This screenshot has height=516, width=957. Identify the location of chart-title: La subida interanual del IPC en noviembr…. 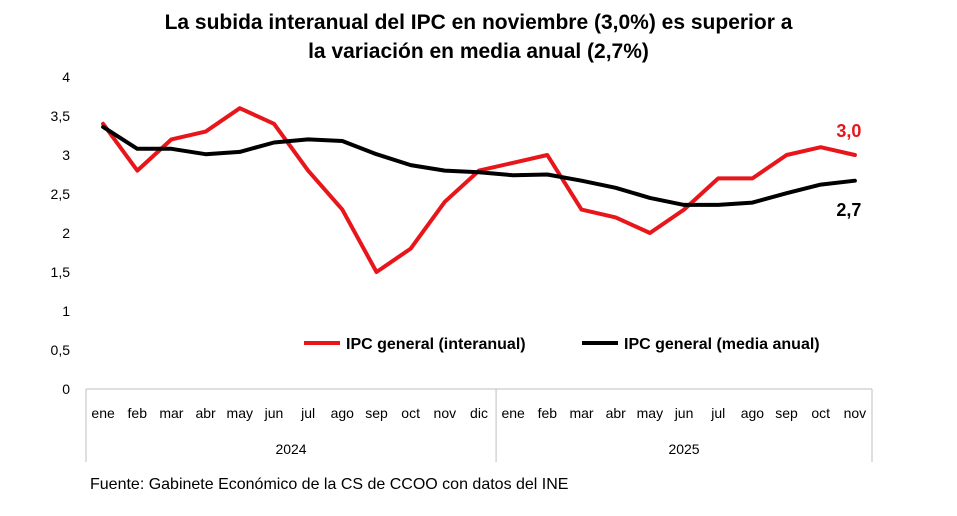
(478, 37).